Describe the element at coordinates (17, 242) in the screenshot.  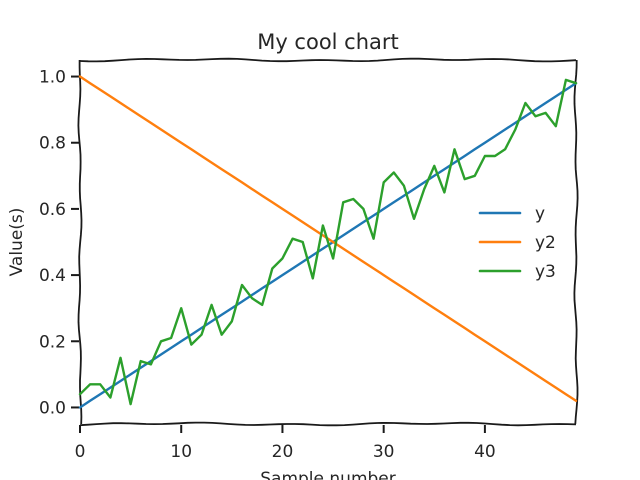
I see `y-axis-label: Value(s)` at that location.